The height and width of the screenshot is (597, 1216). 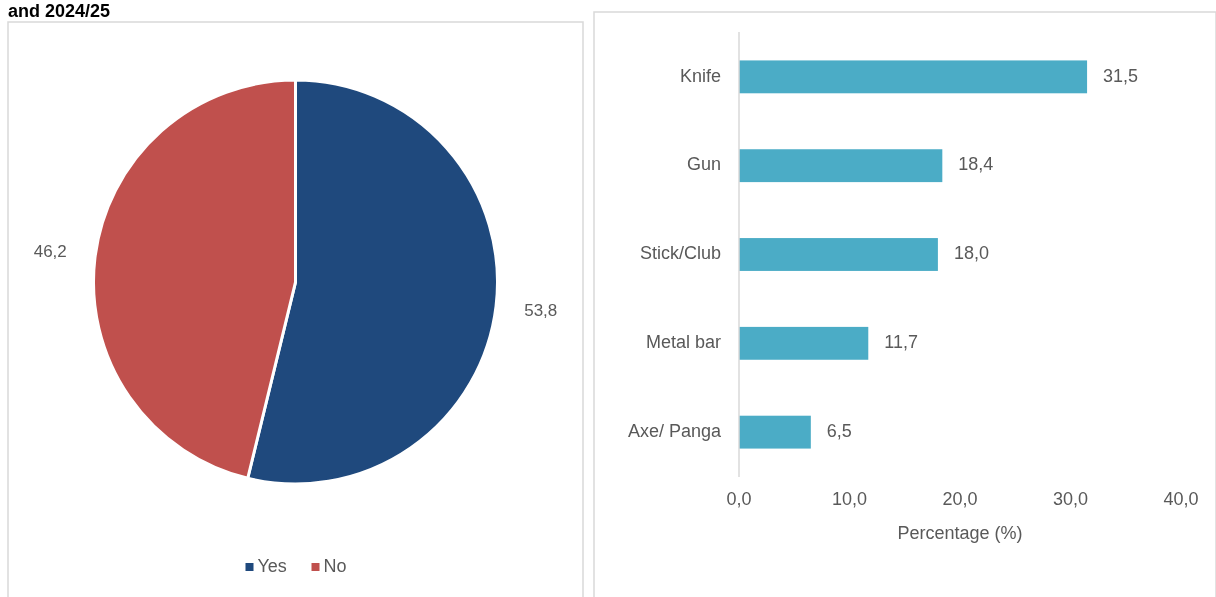 What do you see at coordinates (700, 75) in the screenshot?
I see `y-tick-label: Knife` at bounding box center [700, 75].